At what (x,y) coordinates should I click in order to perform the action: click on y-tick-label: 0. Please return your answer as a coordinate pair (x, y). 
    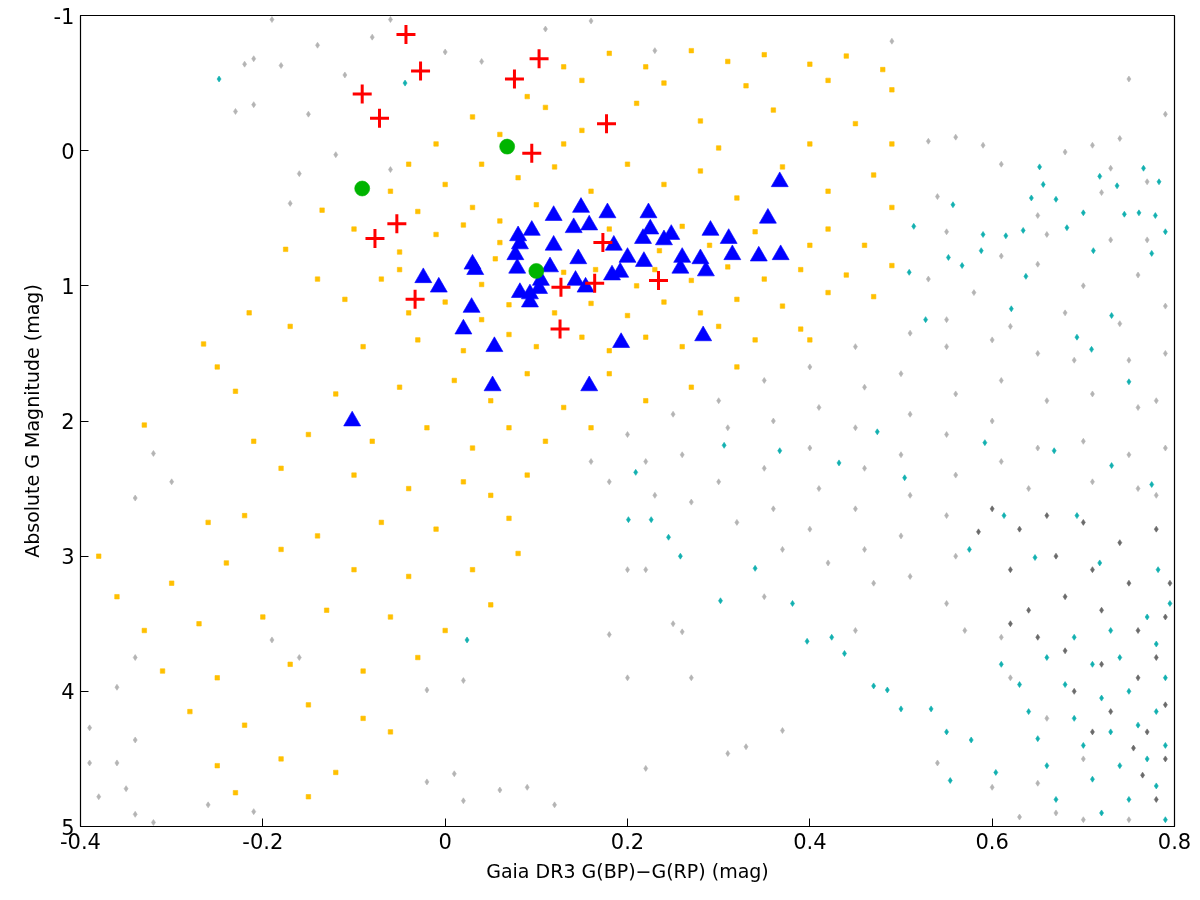
    Looking at the image, I should click on (68, 151).